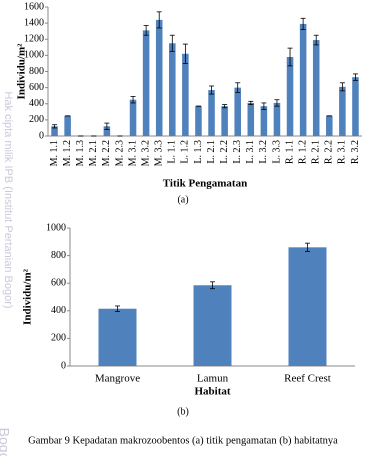 The height and width of the screenshot is (456, 367). I want to click on x-tick-label: L. 3.1, so click(250, 152).